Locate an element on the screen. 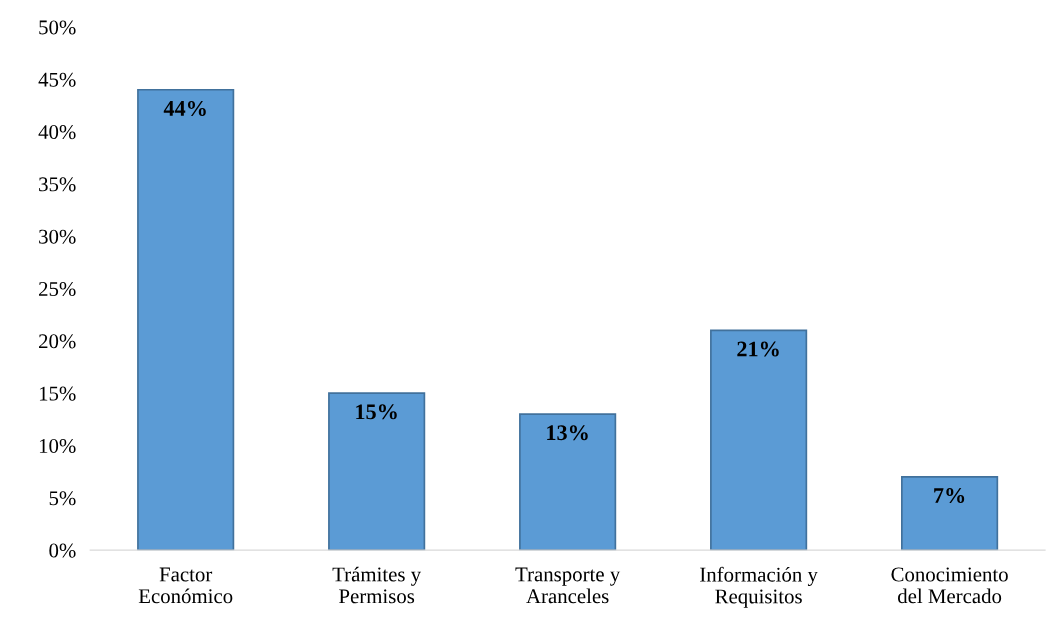 The height and width of the screenshot is (628, 1061). y-tick-label: 5% is located at coordinates (62, 498).